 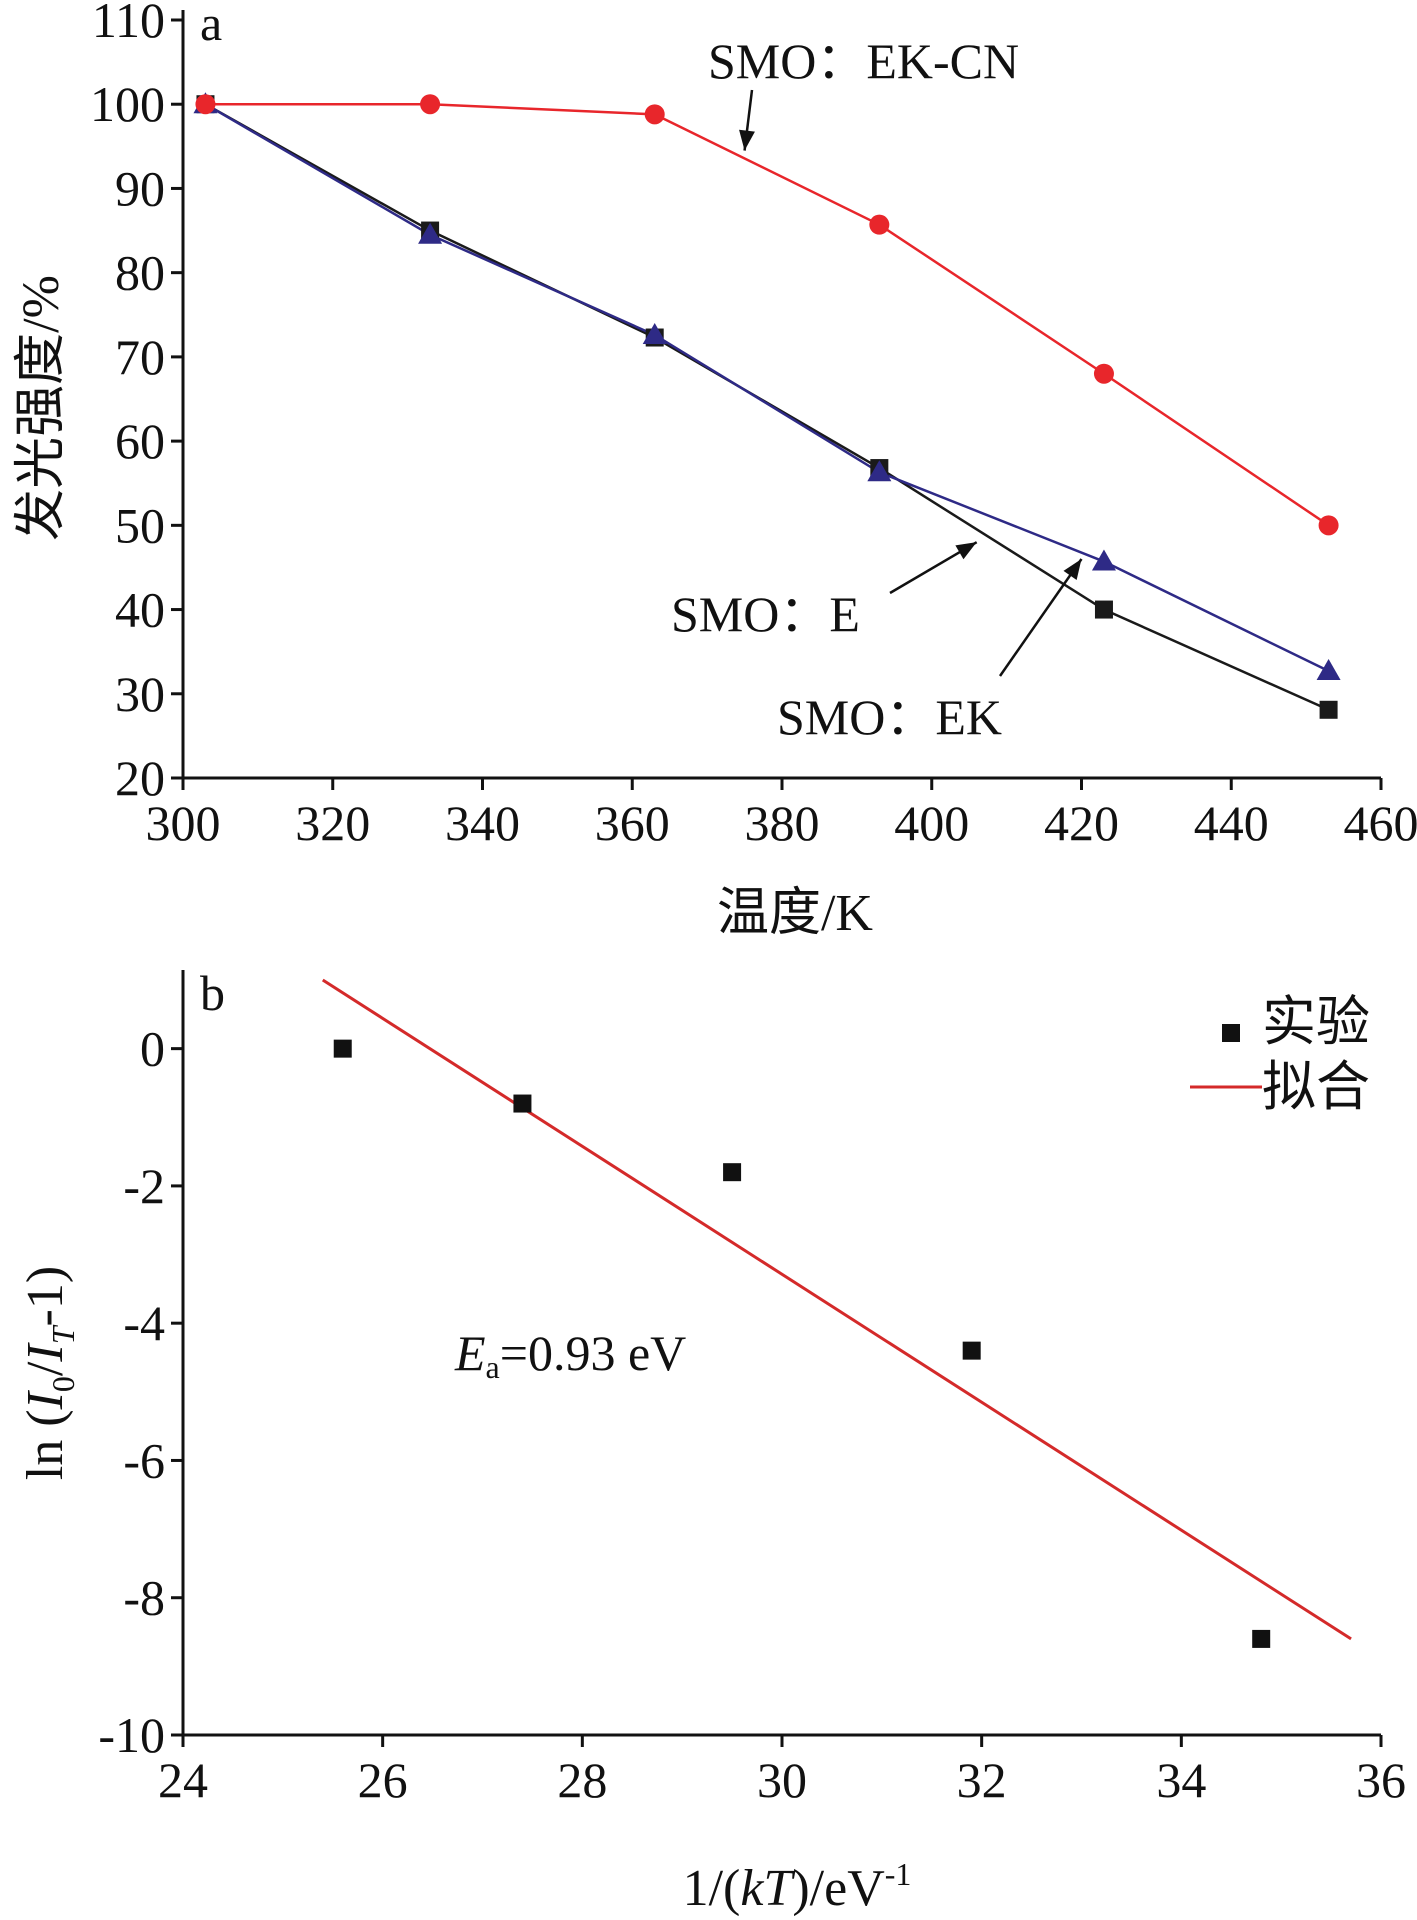 What do you see at coordinates (1081, 823) in the screenshot?
I see `panel-a-x-tick-label: 420` at bounding box center [1081, 823].